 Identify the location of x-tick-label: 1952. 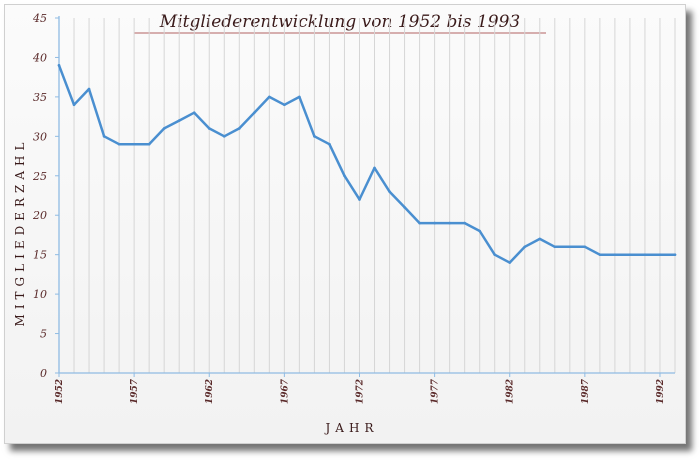
(60, 391).